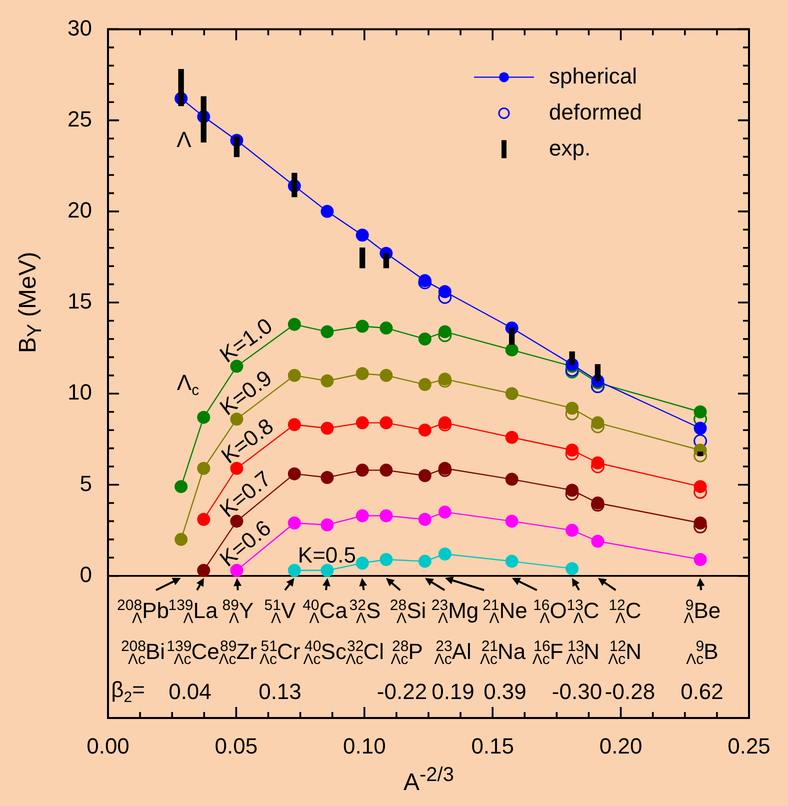 This screenshot has width=788, height=806. I want to click on annotation: K=0.5, so click(327, 555).